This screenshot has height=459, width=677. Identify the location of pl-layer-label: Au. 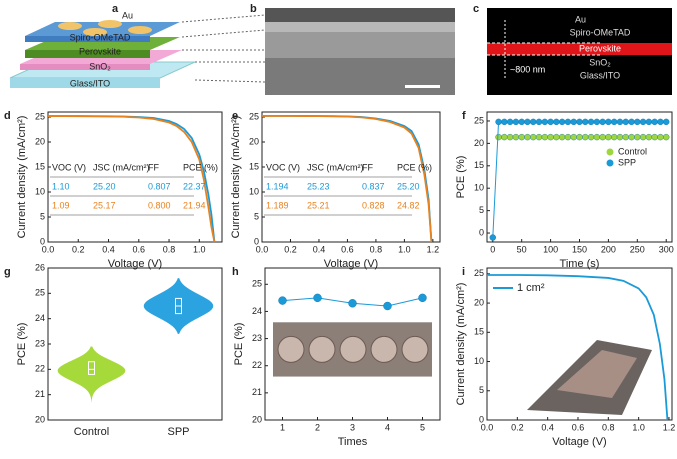
(580, 19).